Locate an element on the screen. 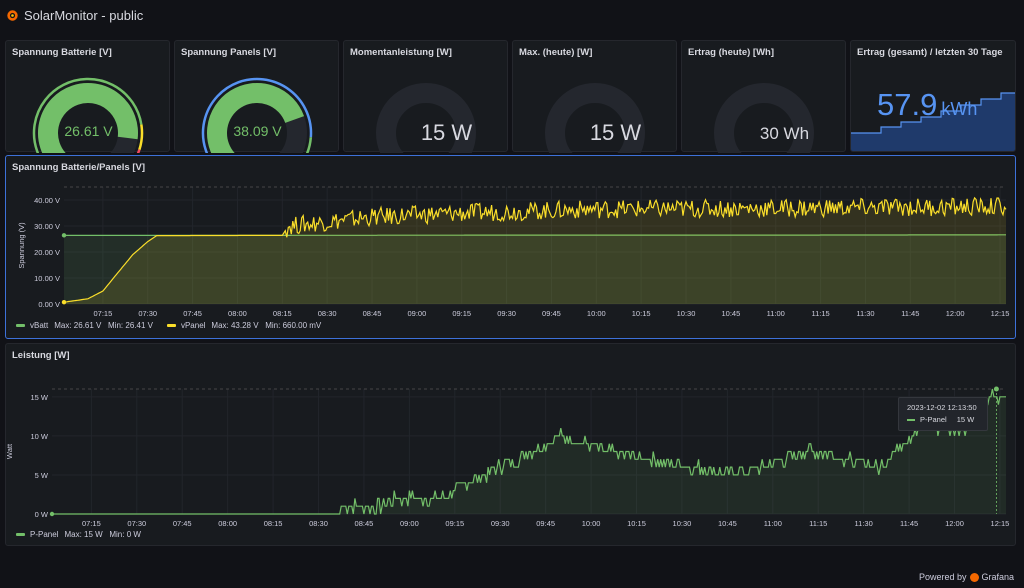 The width and height of the screenshot is (1024, 588). x-tick-label: 10:00 is located at coordinates (591, 523).